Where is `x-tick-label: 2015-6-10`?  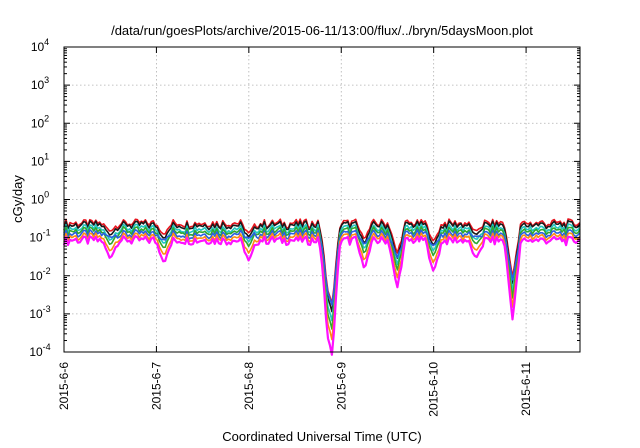
x-tick-label: 2015-6-10 is located at coordinates (434, 389).